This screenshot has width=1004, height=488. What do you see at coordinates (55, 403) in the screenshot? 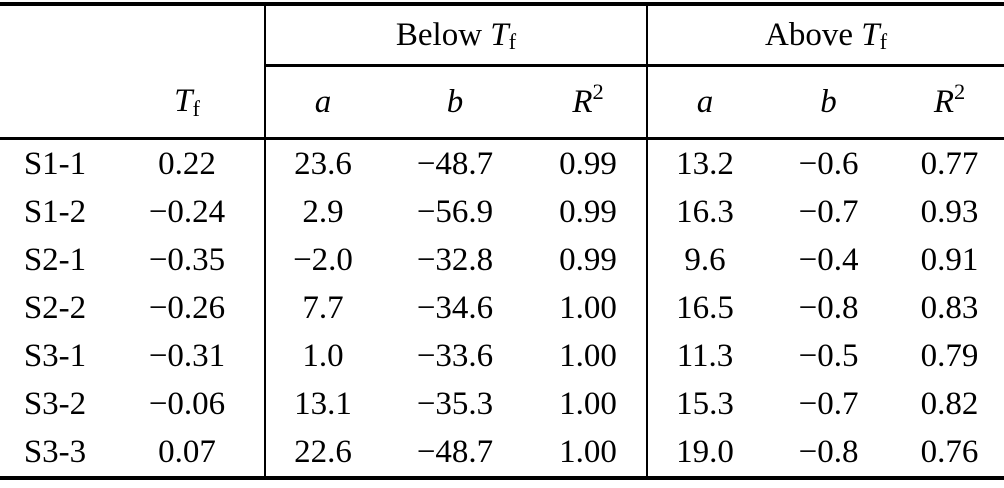
I see `row-label: S3-2` at bounding box center [55, 403].